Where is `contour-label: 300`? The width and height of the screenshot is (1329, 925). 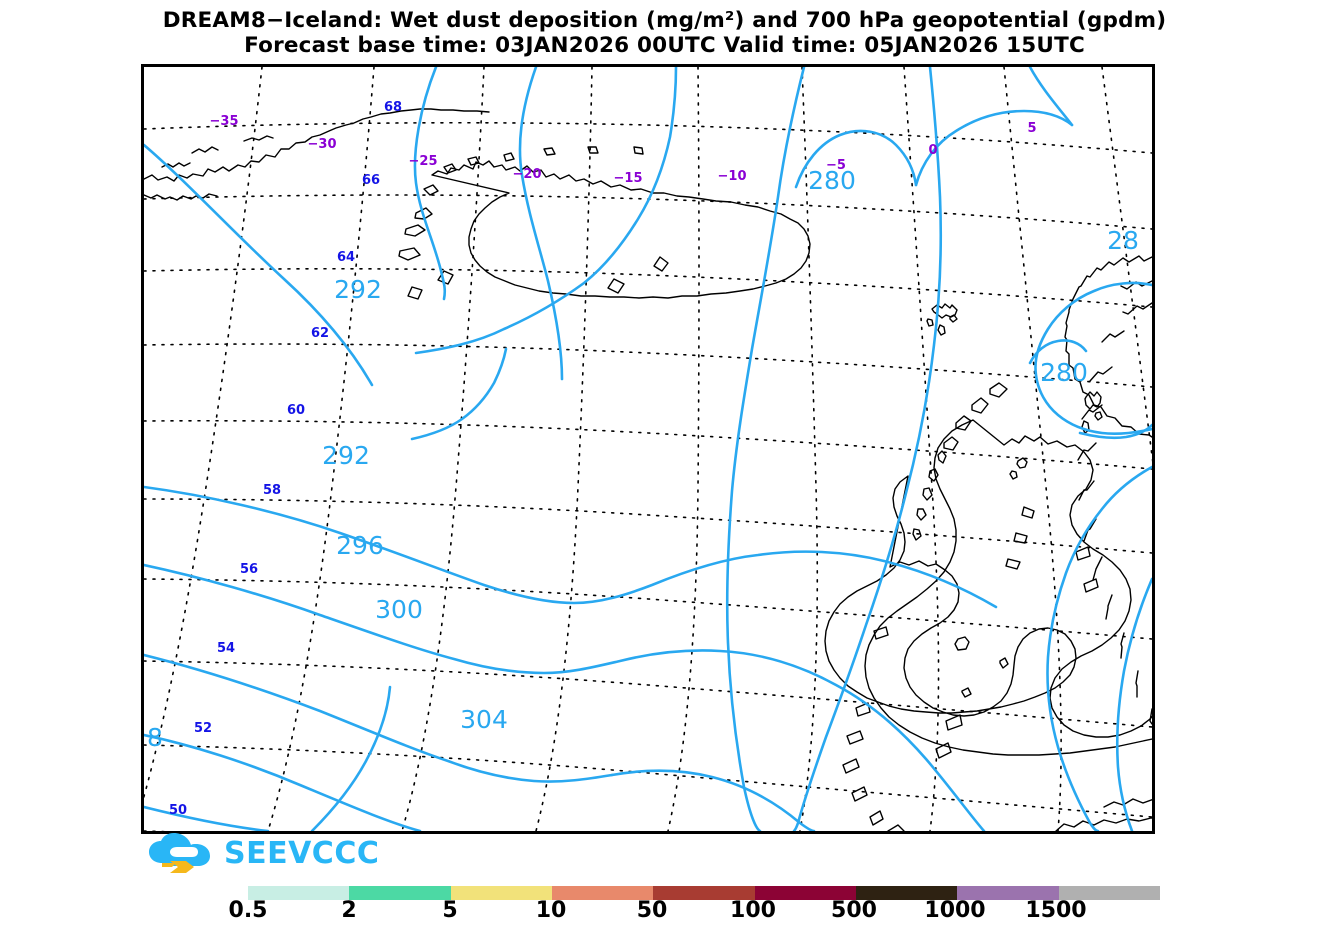 contour-label: 300 is located at coordinates (399, 609).